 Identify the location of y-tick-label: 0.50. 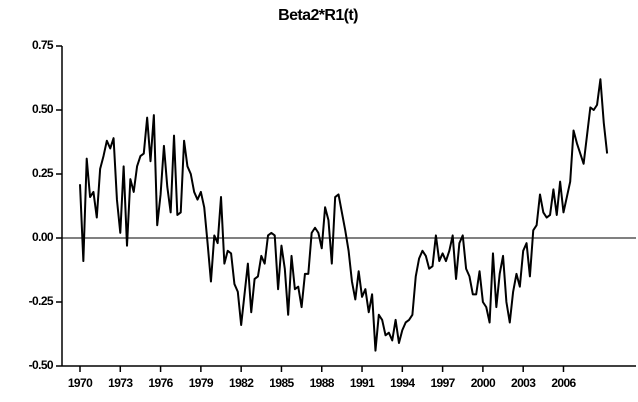
(43, 109).